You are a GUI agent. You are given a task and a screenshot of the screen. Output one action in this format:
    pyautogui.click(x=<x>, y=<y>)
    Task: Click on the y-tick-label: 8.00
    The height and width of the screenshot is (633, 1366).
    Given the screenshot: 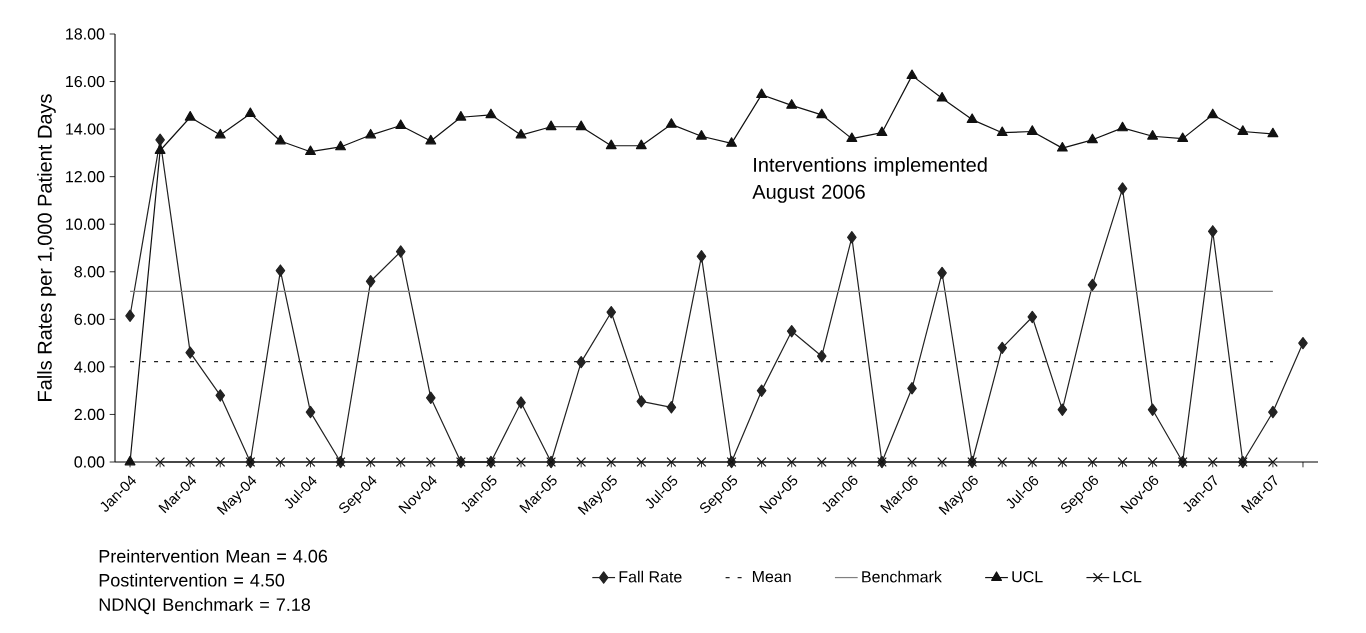 What is the action you would take?
    pyautogui.click(x=89, y=272)
    